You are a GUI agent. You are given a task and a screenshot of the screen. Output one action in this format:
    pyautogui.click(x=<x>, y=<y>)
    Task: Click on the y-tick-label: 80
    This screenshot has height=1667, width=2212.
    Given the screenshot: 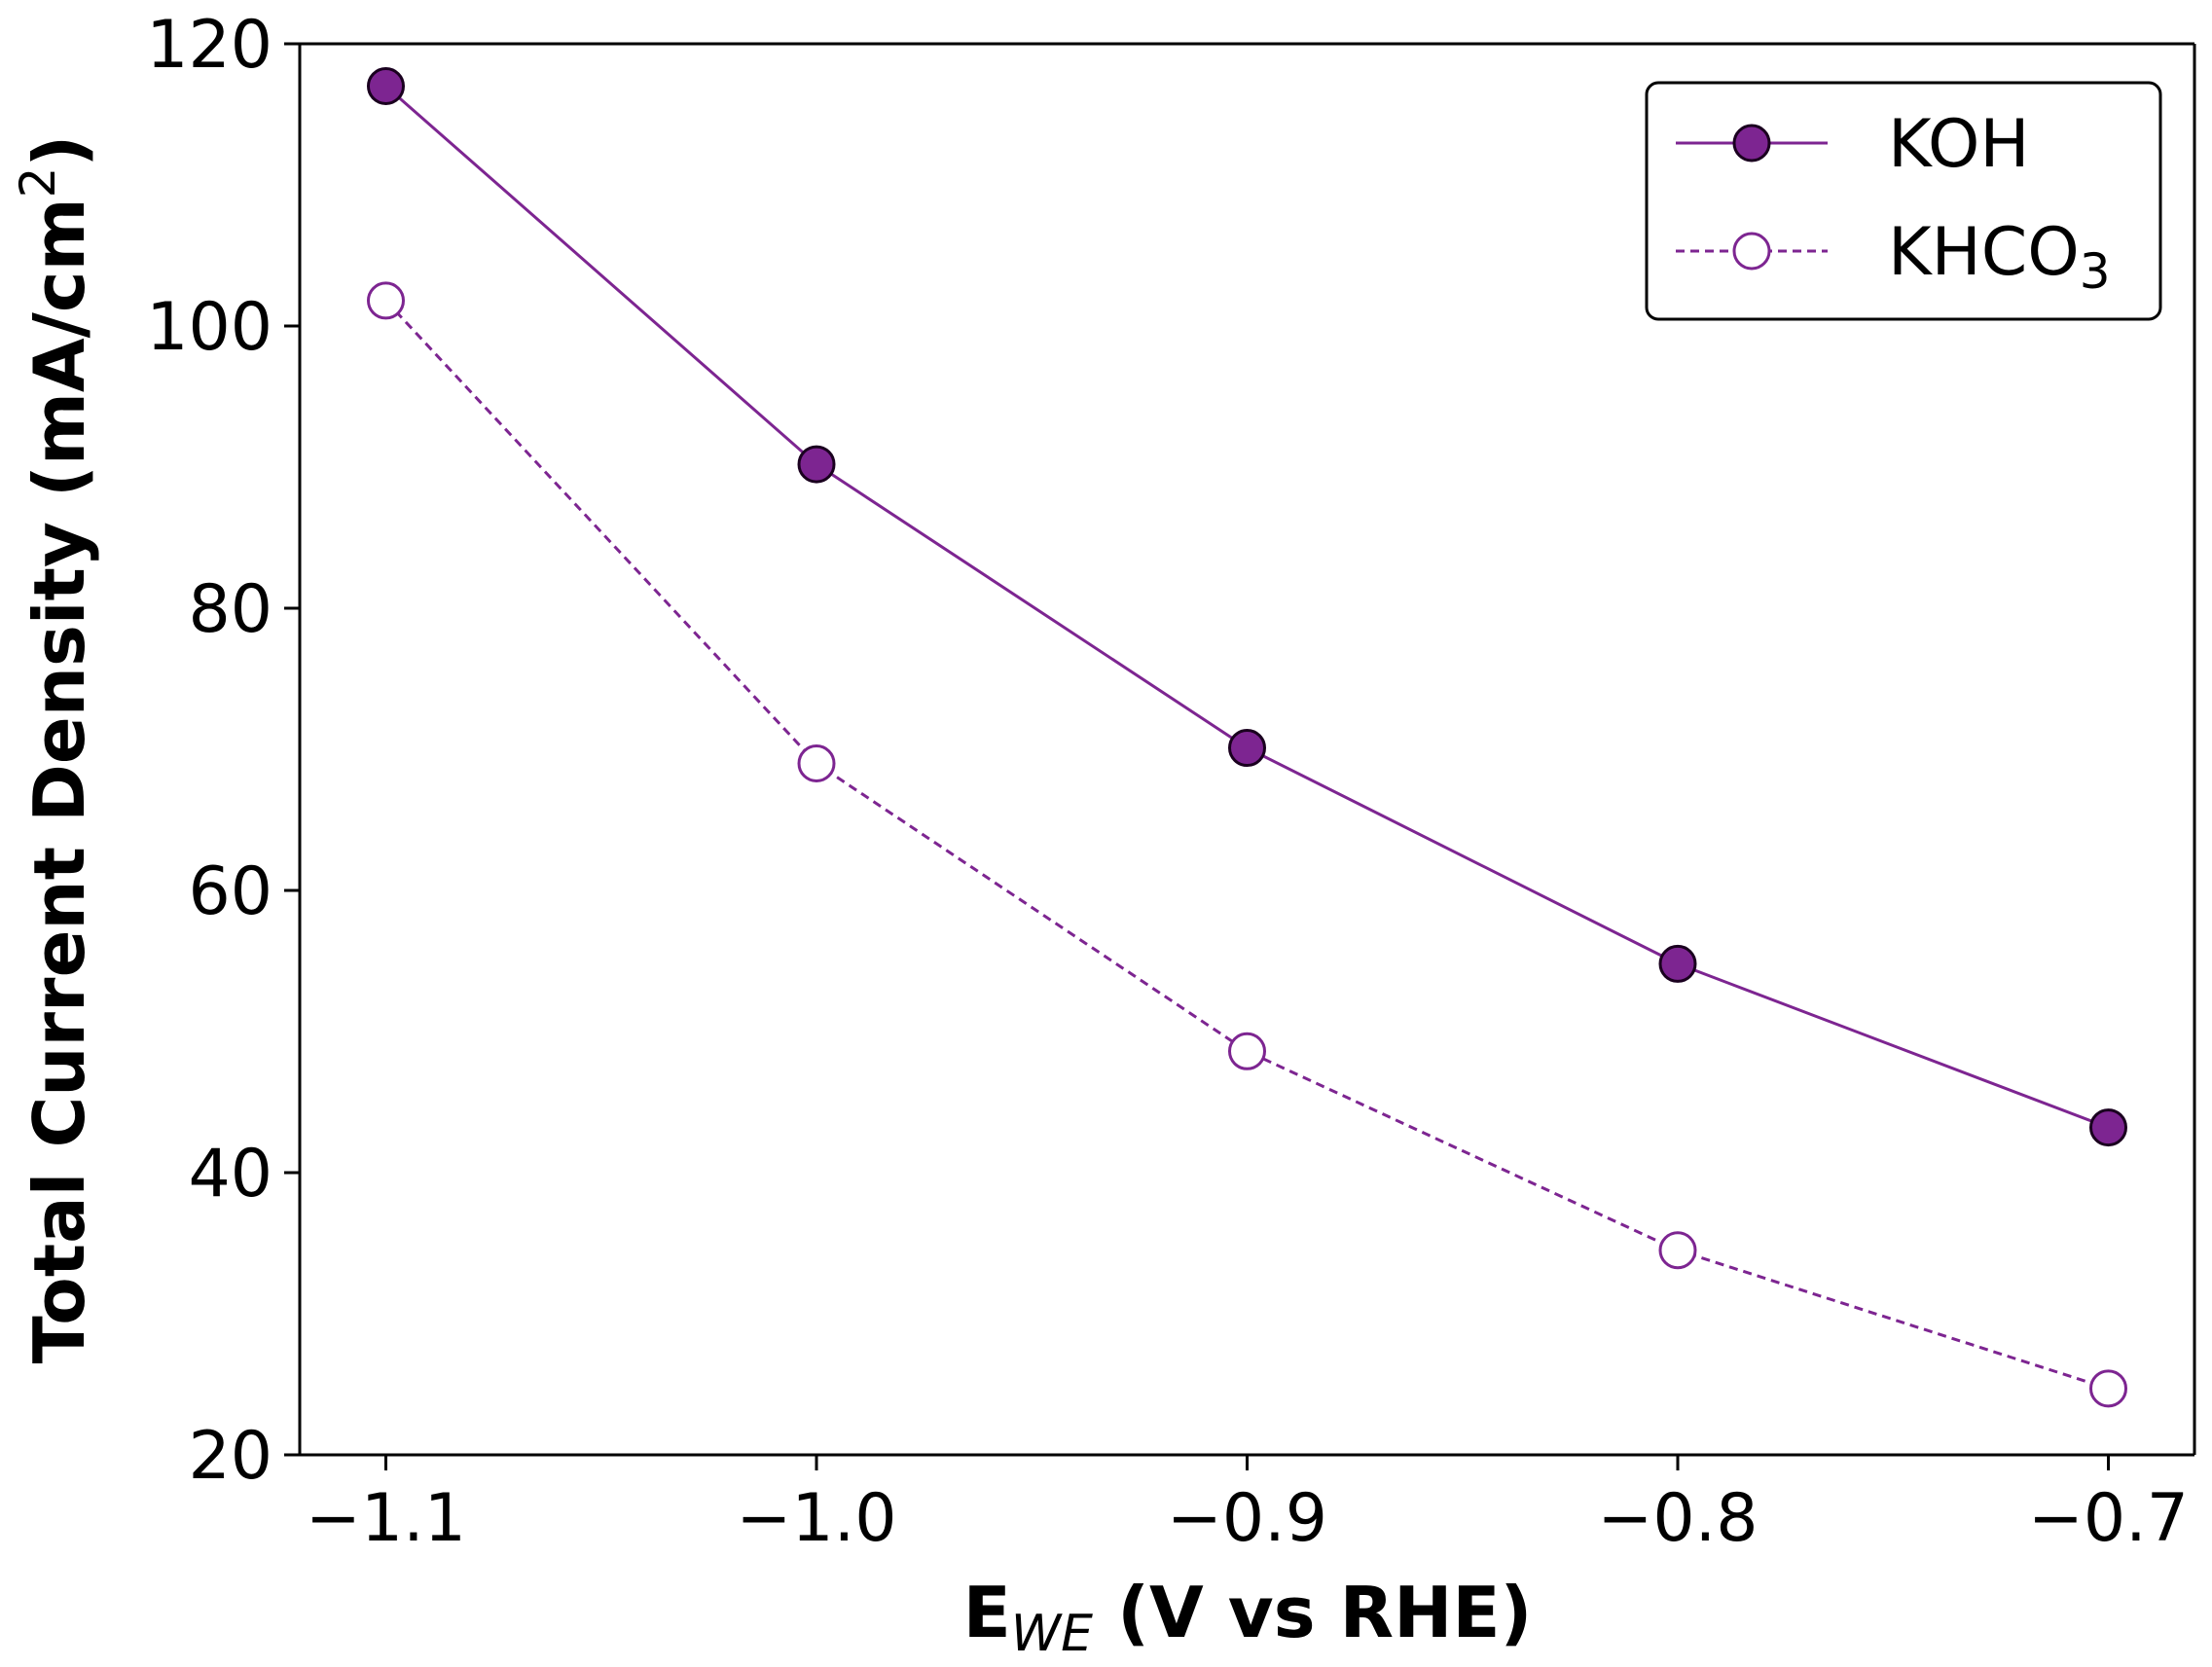 What is the action you would take?
    pyautogui.click(x=230, y=609)
    